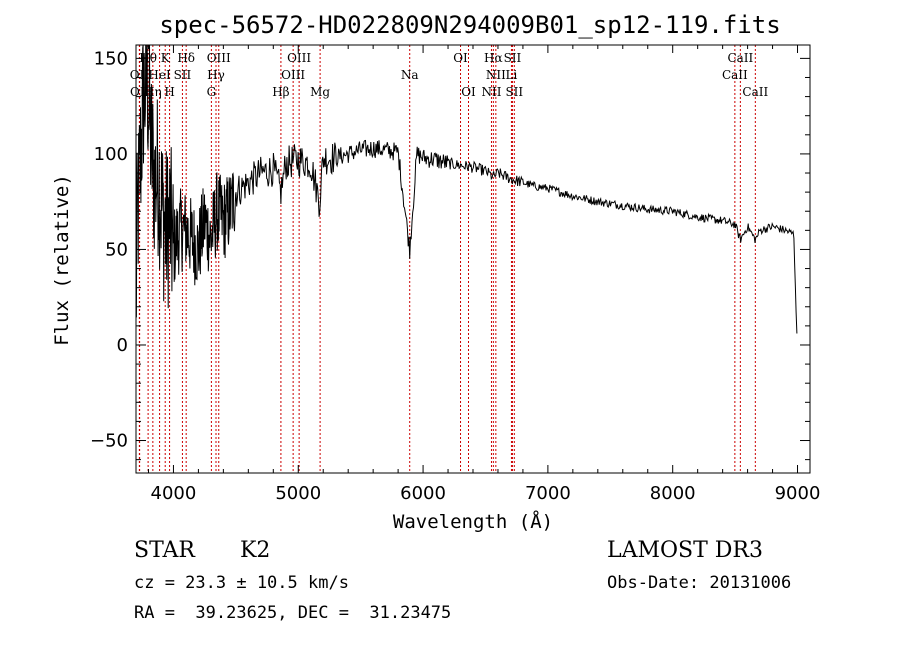 The width and height of the screenshot is (900, 649). I want to click on spectral-line-label: Hβ, so click(280, 92).